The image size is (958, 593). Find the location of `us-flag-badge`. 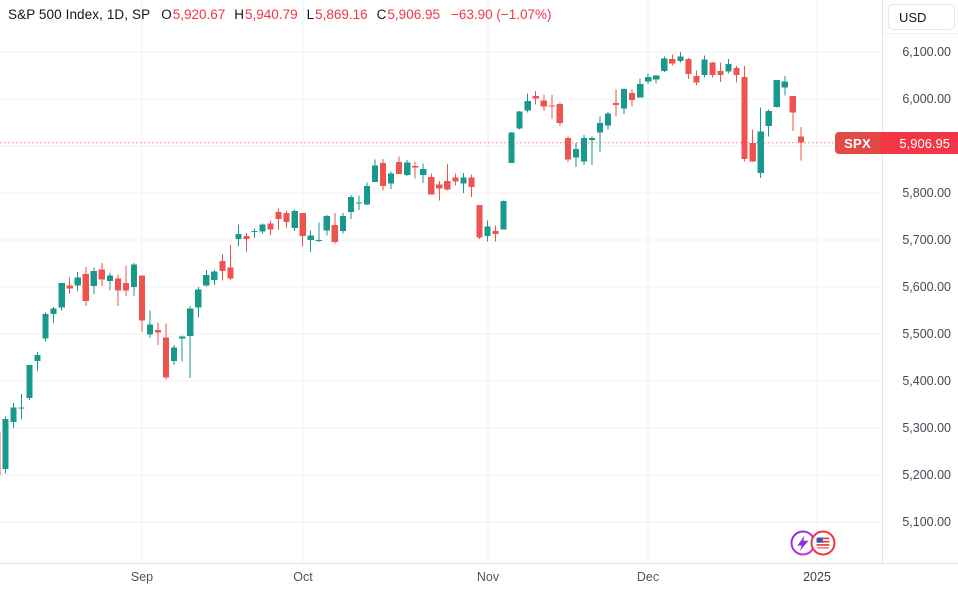

us-flag-badge is located at coordinates (823, 543).